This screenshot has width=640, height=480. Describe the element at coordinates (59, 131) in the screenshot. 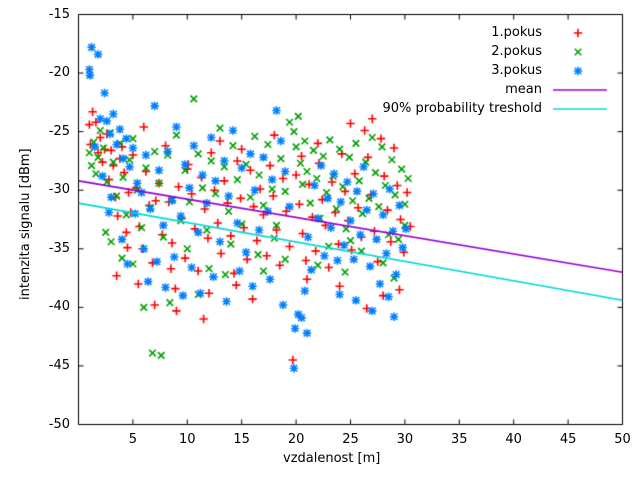

I see `y-tick-label: -25` at that location.